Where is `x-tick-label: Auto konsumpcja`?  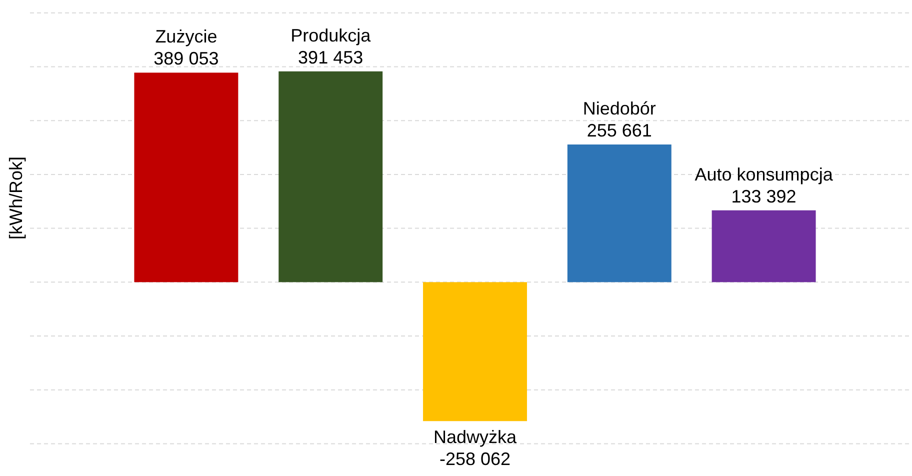 x-tick-label: Auto konsumpcja is located at coordinates (764, 174).